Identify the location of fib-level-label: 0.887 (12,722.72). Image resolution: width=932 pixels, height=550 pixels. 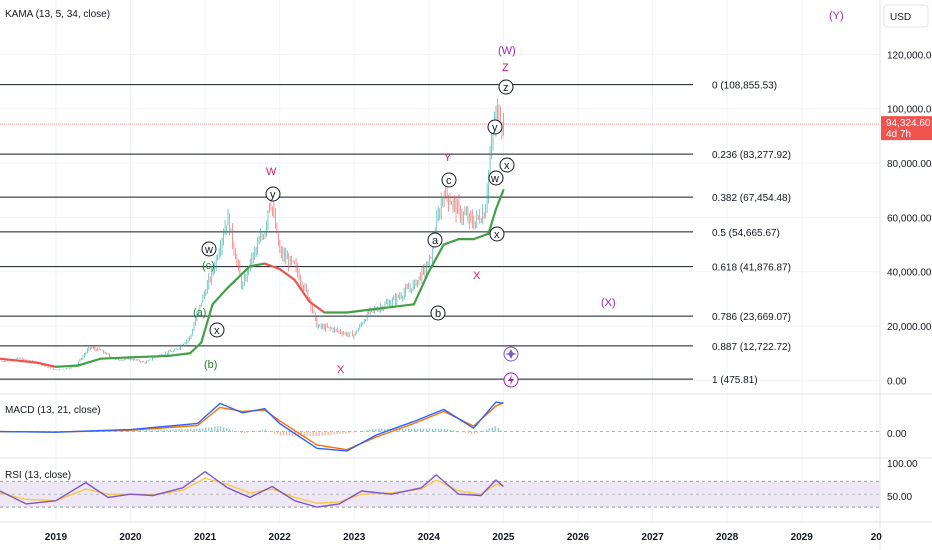
(751, 347).